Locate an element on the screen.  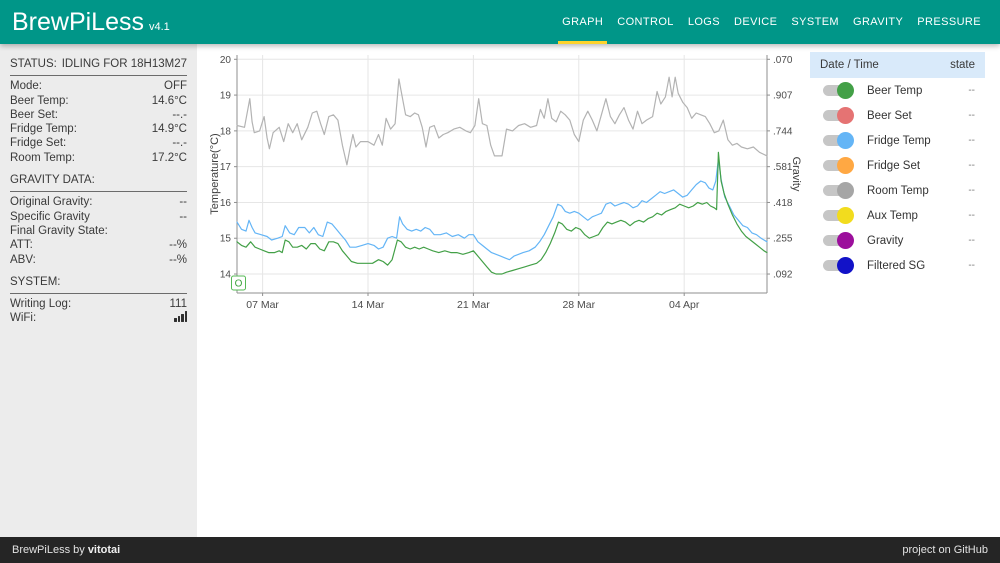
status-row: Fridge Set: --.- is located at coordinates (98, 143).